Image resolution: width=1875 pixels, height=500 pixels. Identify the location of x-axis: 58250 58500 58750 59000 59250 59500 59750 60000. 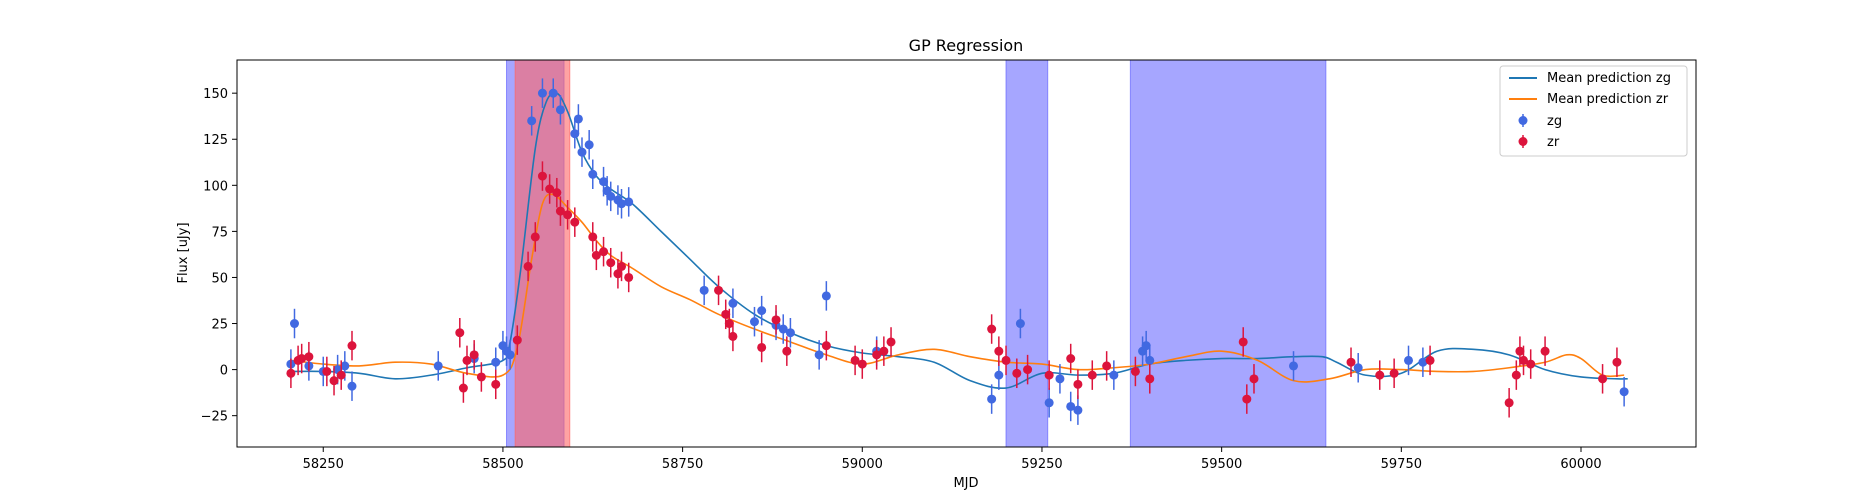
(952, 459).